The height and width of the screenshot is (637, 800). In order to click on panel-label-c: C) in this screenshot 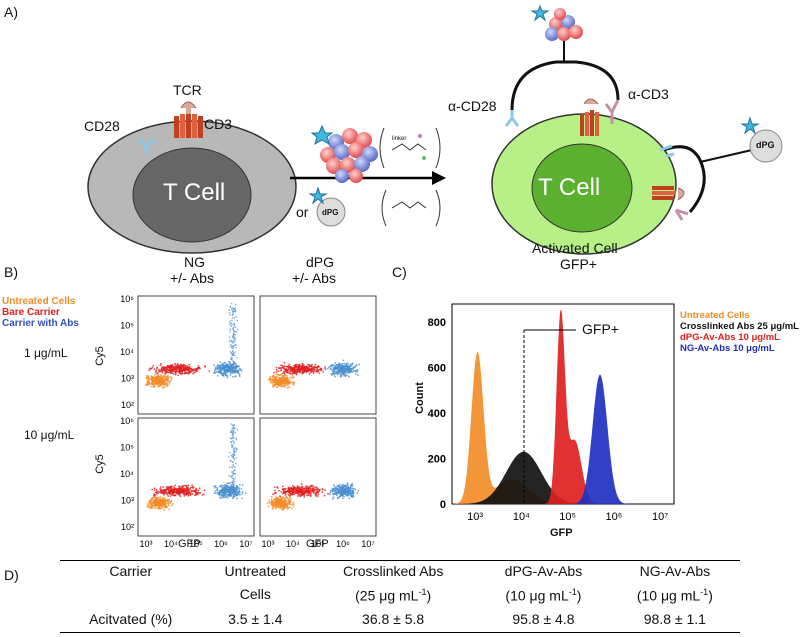, I will do `click(399, 272)`.